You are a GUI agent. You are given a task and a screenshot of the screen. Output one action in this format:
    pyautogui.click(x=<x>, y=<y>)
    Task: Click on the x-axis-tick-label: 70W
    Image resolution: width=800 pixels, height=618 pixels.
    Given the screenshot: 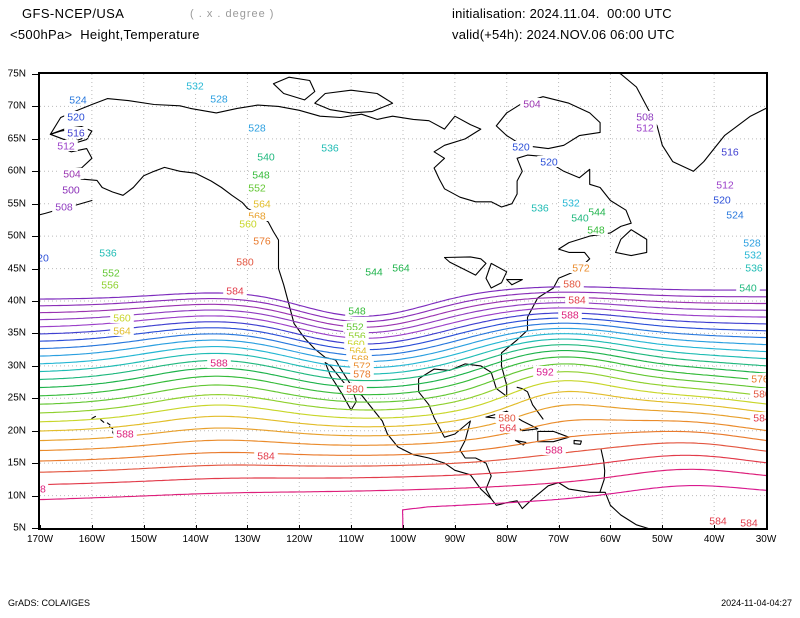 What is the action you would take?
    pyautogui.click(x=558, y=539)
    